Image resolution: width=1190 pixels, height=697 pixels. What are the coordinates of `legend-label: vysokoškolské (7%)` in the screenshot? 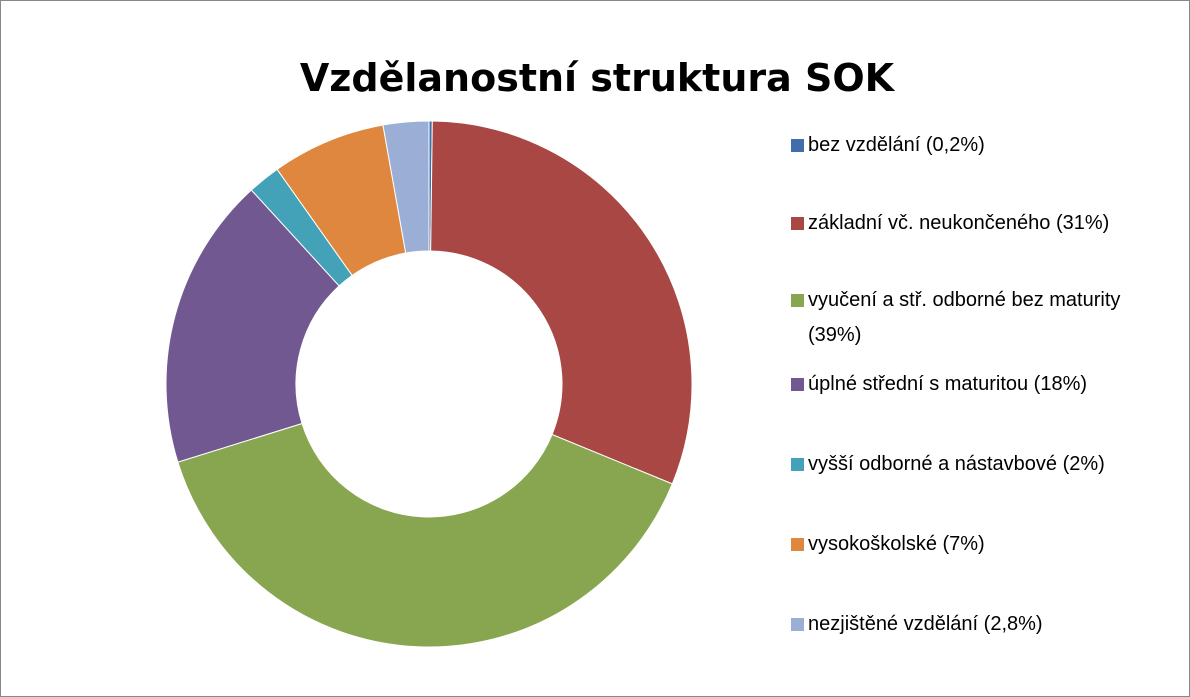 It's located at (896, 544).